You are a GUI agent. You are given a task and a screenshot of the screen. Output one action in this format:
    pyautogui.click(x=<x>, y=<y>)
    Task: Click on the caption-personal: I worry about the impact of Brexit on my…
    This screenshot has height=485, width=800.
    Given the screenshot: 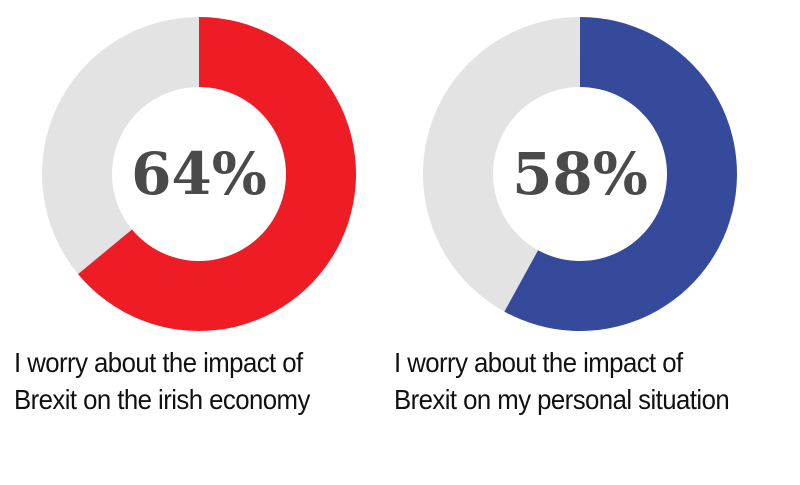 What is the action you would take?
    pyautogui.click(x=562, y=381)
    